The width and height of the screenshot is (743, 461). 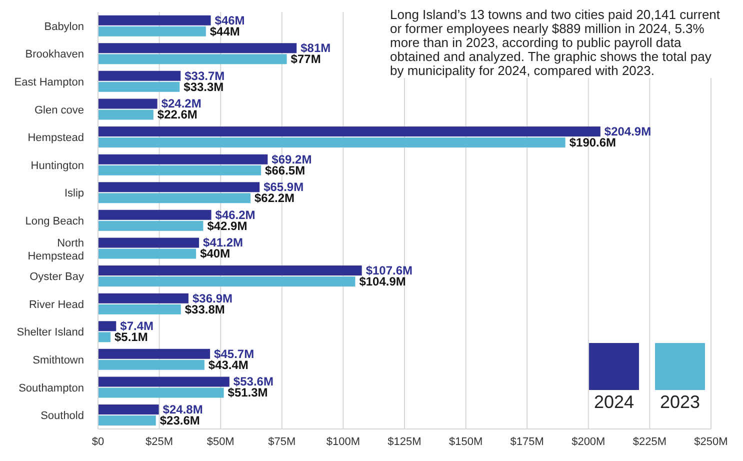 What do you see at coordinates (59, 110) in the screenshot?
I see `y-tick-label: Glen cove` at bounding box center [59, 110].